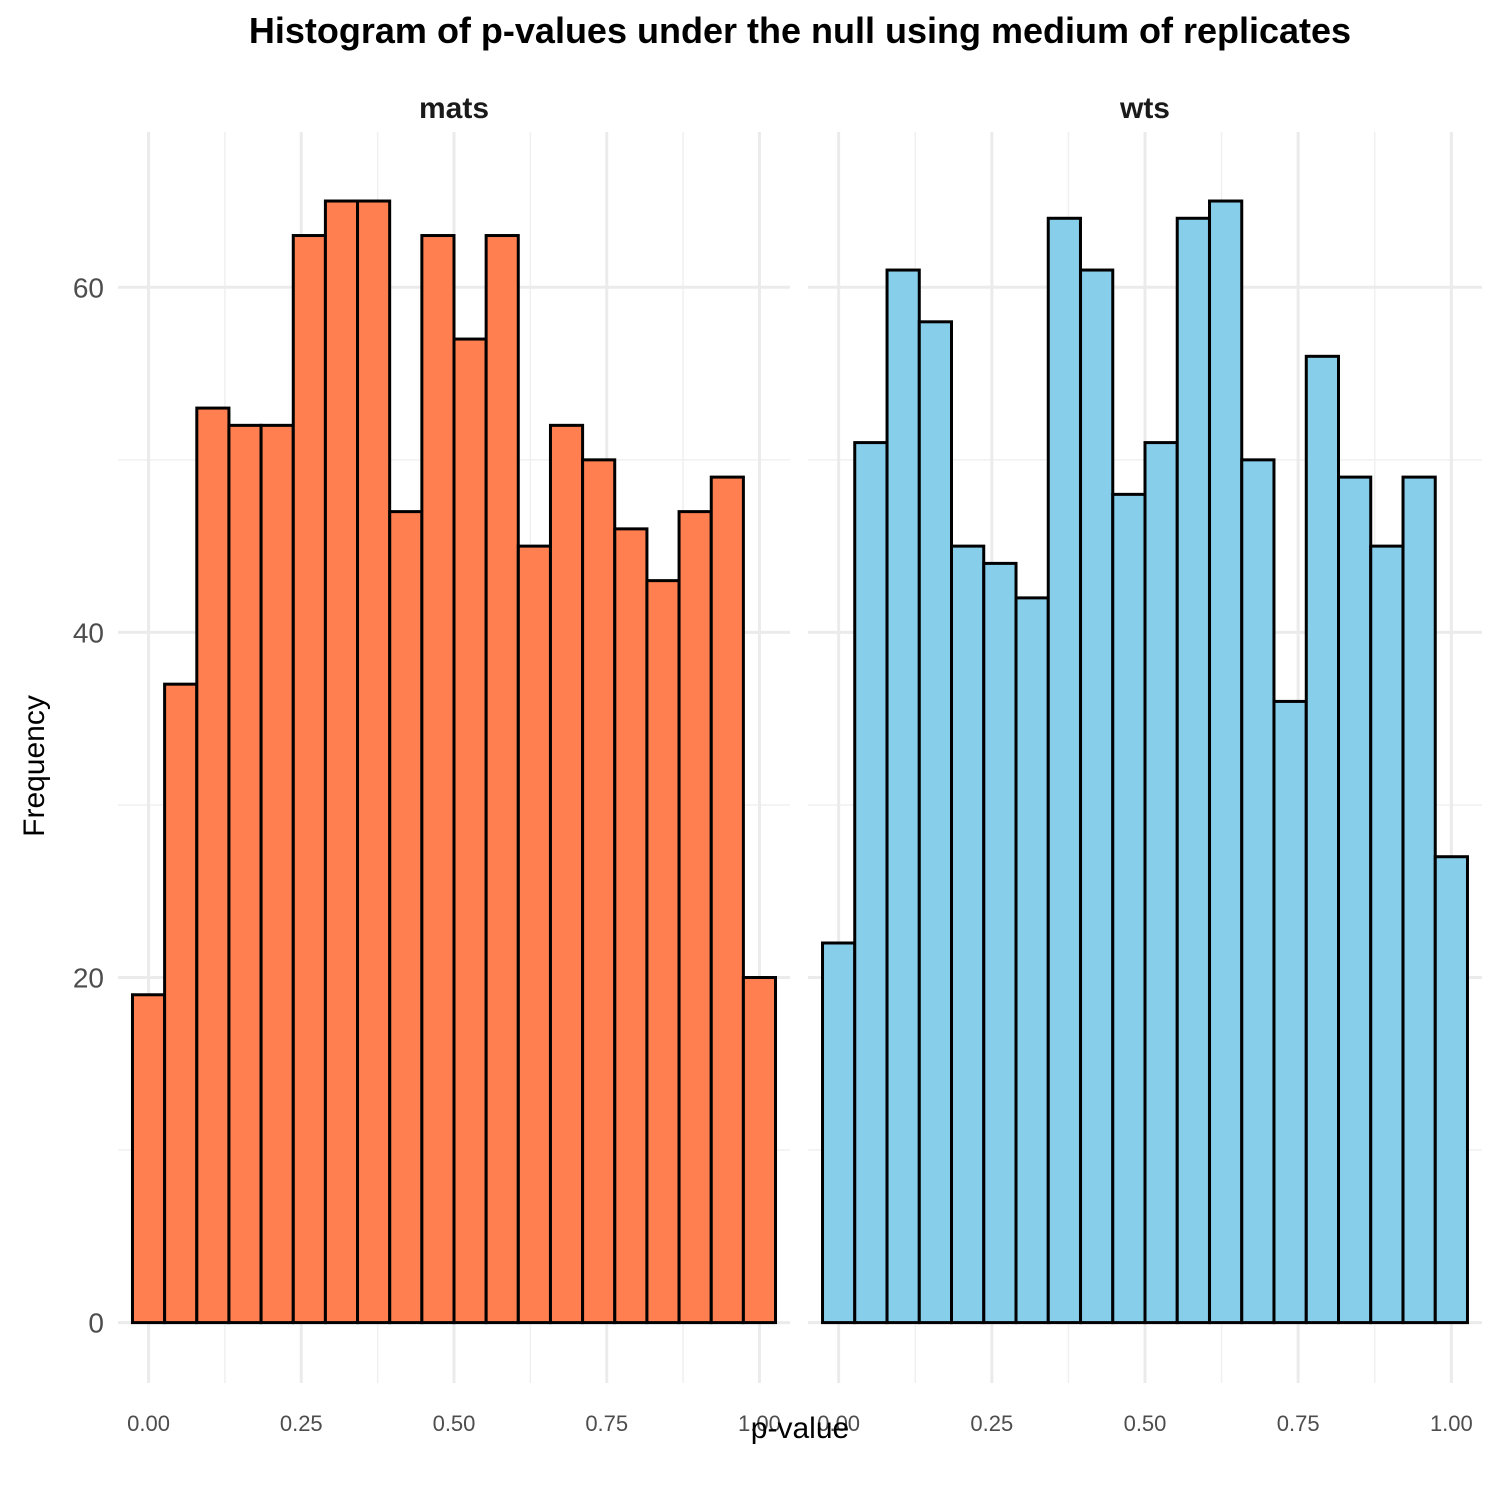 The image size is (1500, 1500). I want to click on facet-strip-label: wts, so click(1144, 108).